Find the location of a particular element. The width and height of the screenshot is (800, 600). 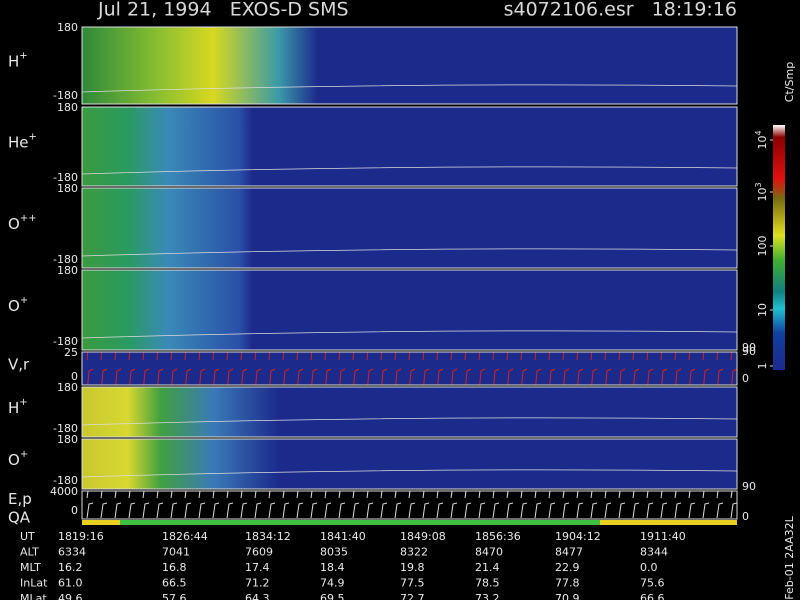

footer-value: 1826:44 is located at coordinates (185, 536).